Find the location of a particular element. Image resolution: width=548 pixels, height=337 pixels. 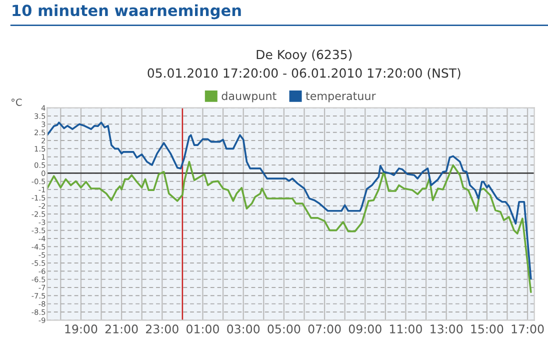

x-tick-label: 17:00 is located at coordinates (528, 329).